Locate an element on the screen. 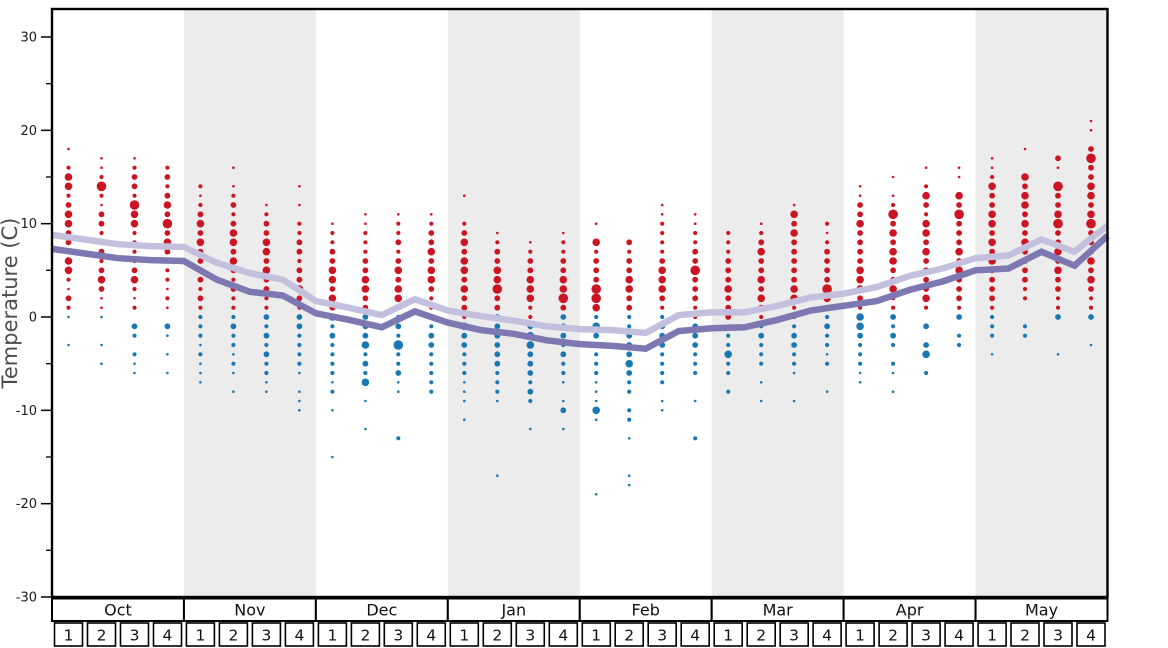 The image size is (1168, 648). dots-may-w3 is located at coordinates (1058, 255).